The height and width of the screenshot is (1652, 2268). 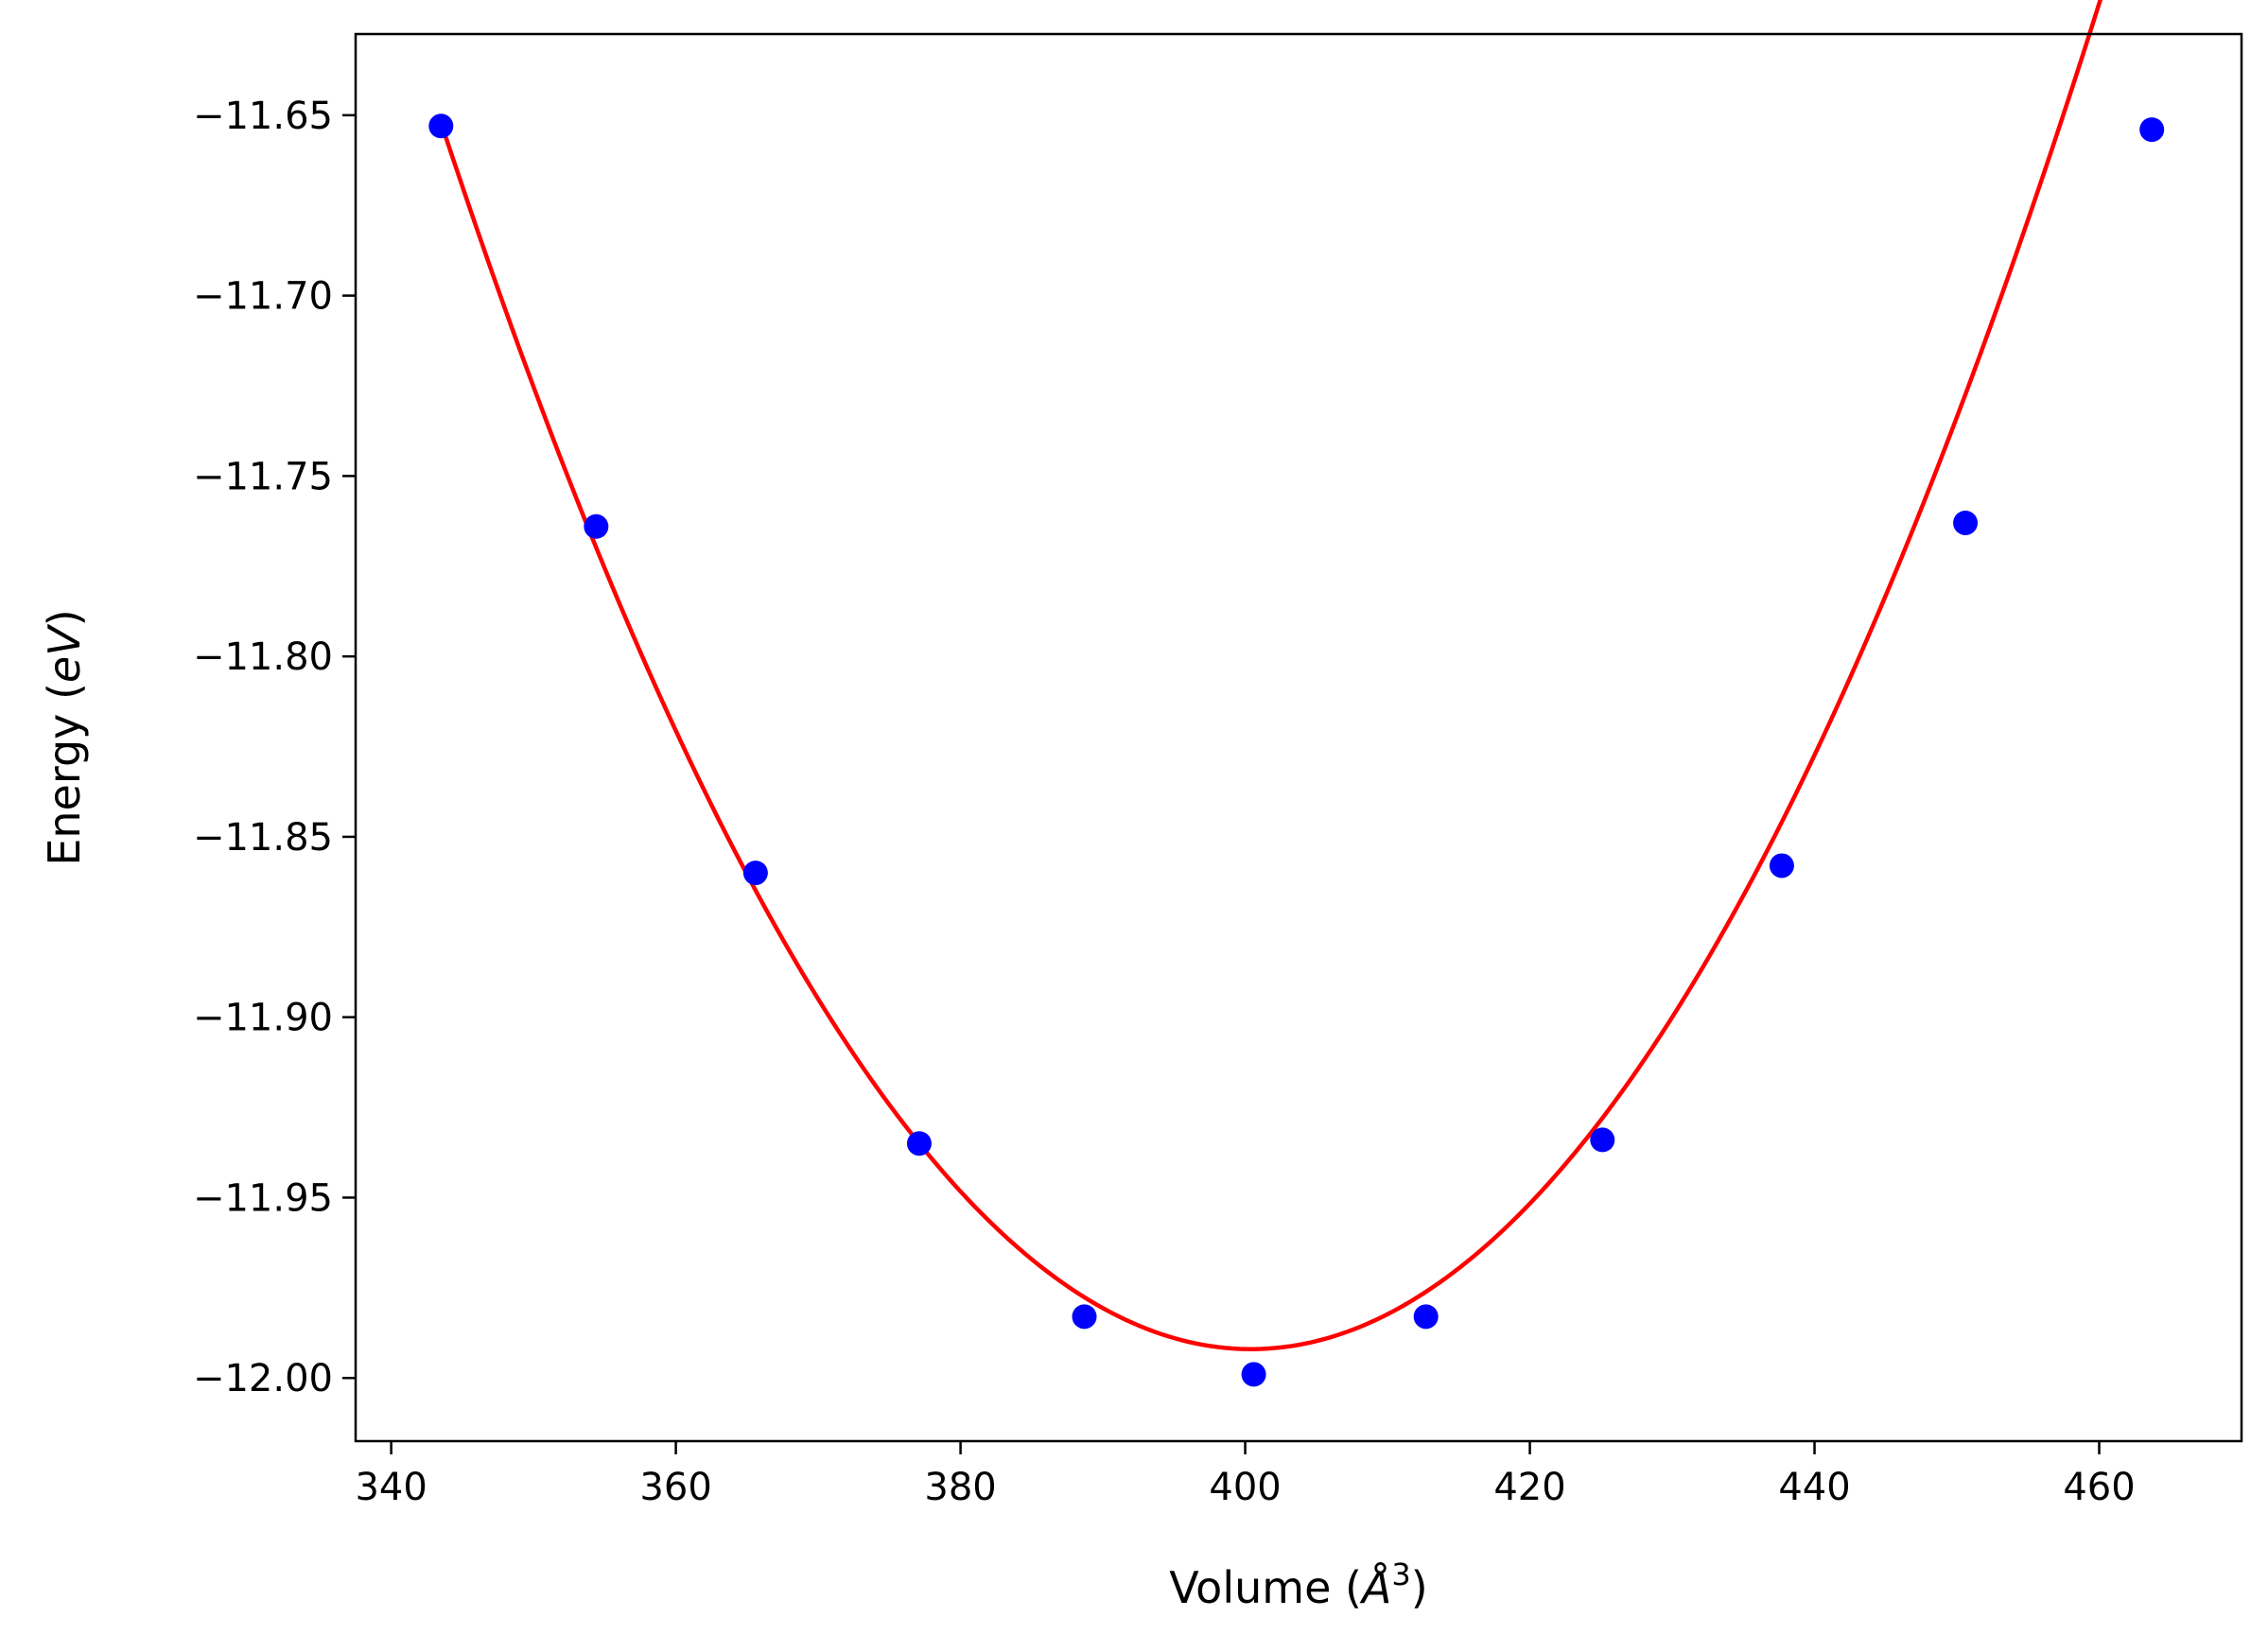 What do you see at coordinates (391, 1488) in the screenshot?
I see `x-tick-label: 340` at bounding box center [391, 1488].